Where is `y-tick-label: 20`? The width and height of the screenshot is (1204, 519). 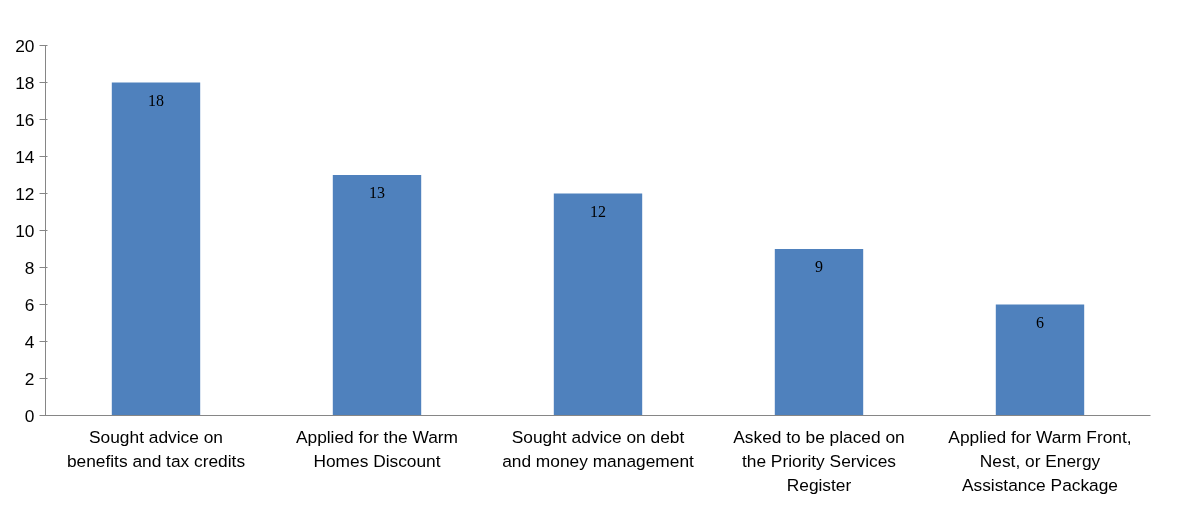
y-tick-label: 20 is located at coordinates (25, 45).